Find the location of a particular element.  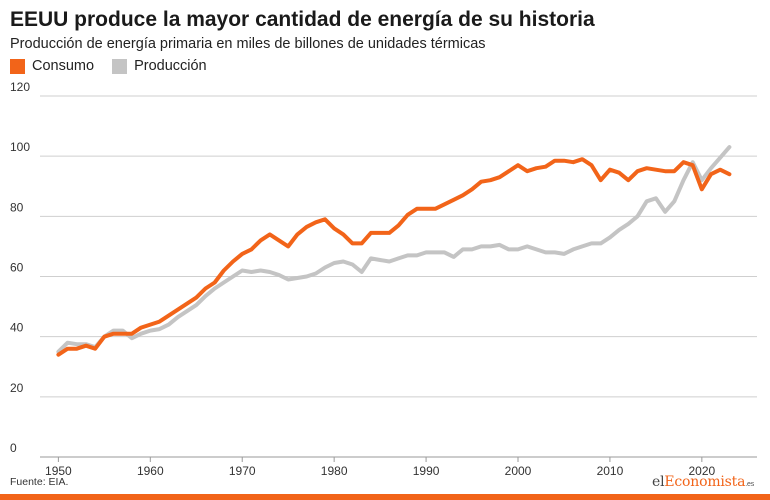

source-note: Fuente: EIA. is located at coordinates (39, 482).